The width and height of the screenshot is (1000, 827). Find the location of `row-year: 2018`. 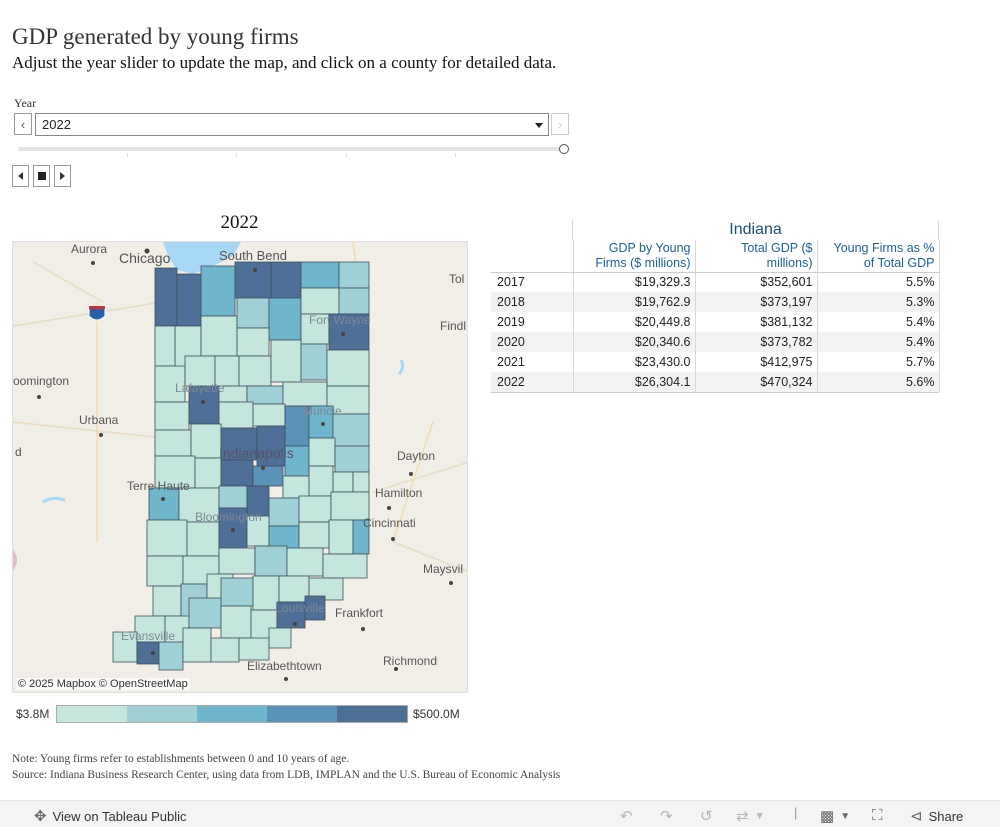

row-year: 2018 is located at coordinates (532, 302).